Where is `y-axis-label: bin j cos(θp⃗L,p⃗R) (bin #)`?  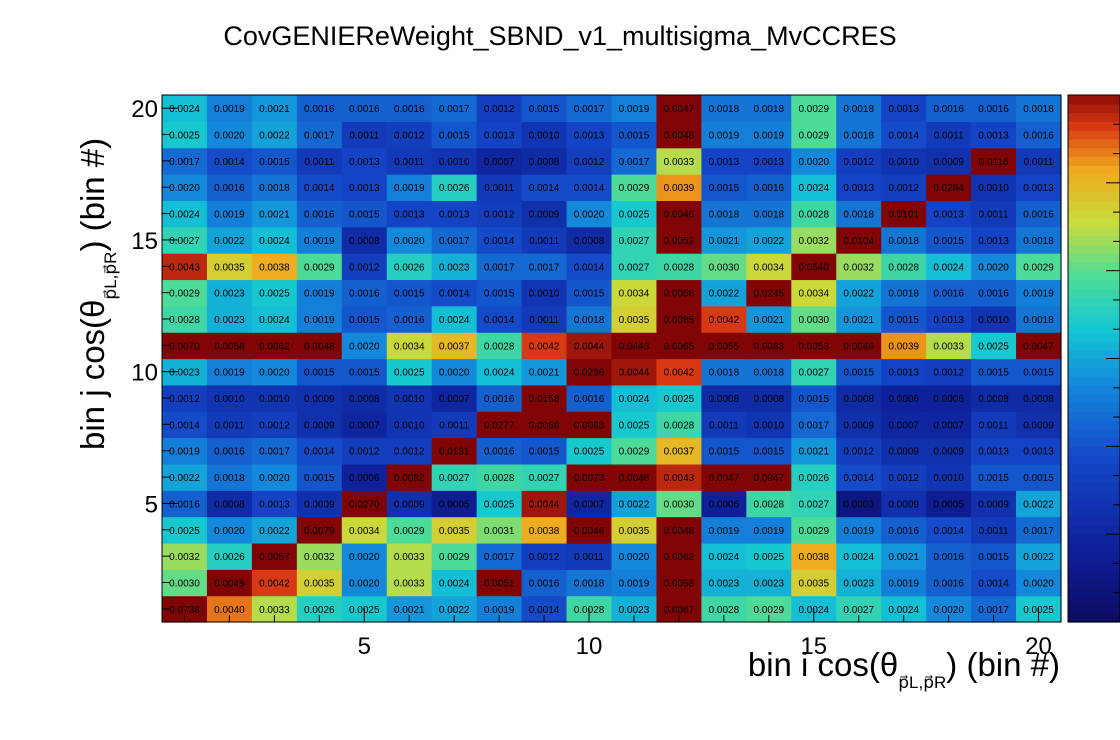 y-axis-label: bin j cos(θp⃗L,p⃗R) (bin #) is located at coordinates (97, 294).